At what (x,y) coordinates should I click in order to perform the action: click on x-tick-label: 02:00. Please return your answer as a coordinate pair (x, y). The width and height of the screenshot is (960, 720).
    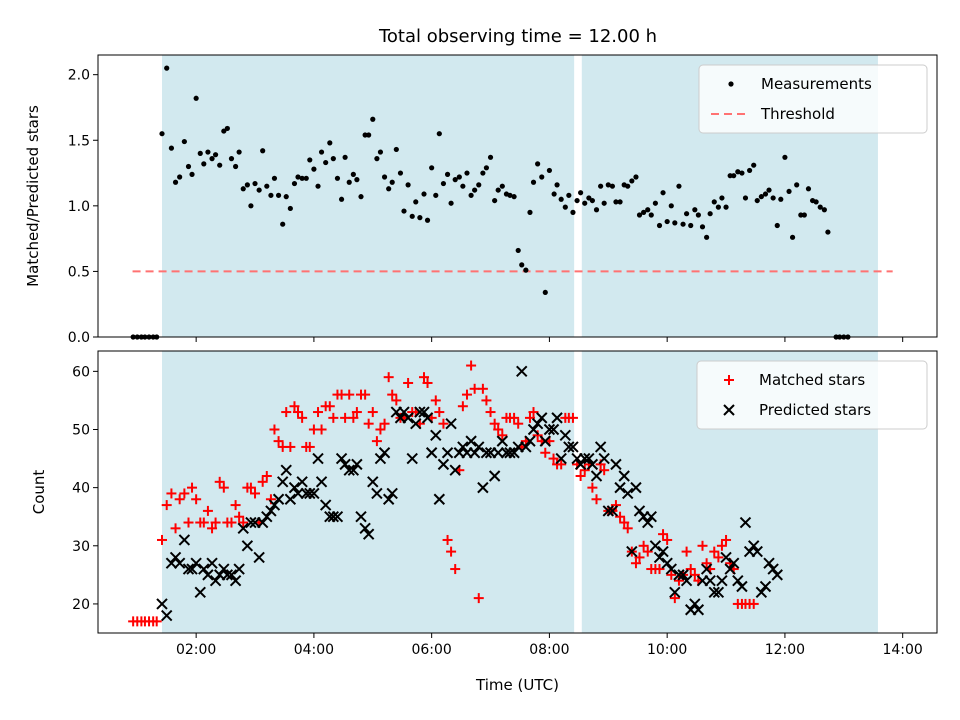
    Looking at the image, I should click on (196, 650).